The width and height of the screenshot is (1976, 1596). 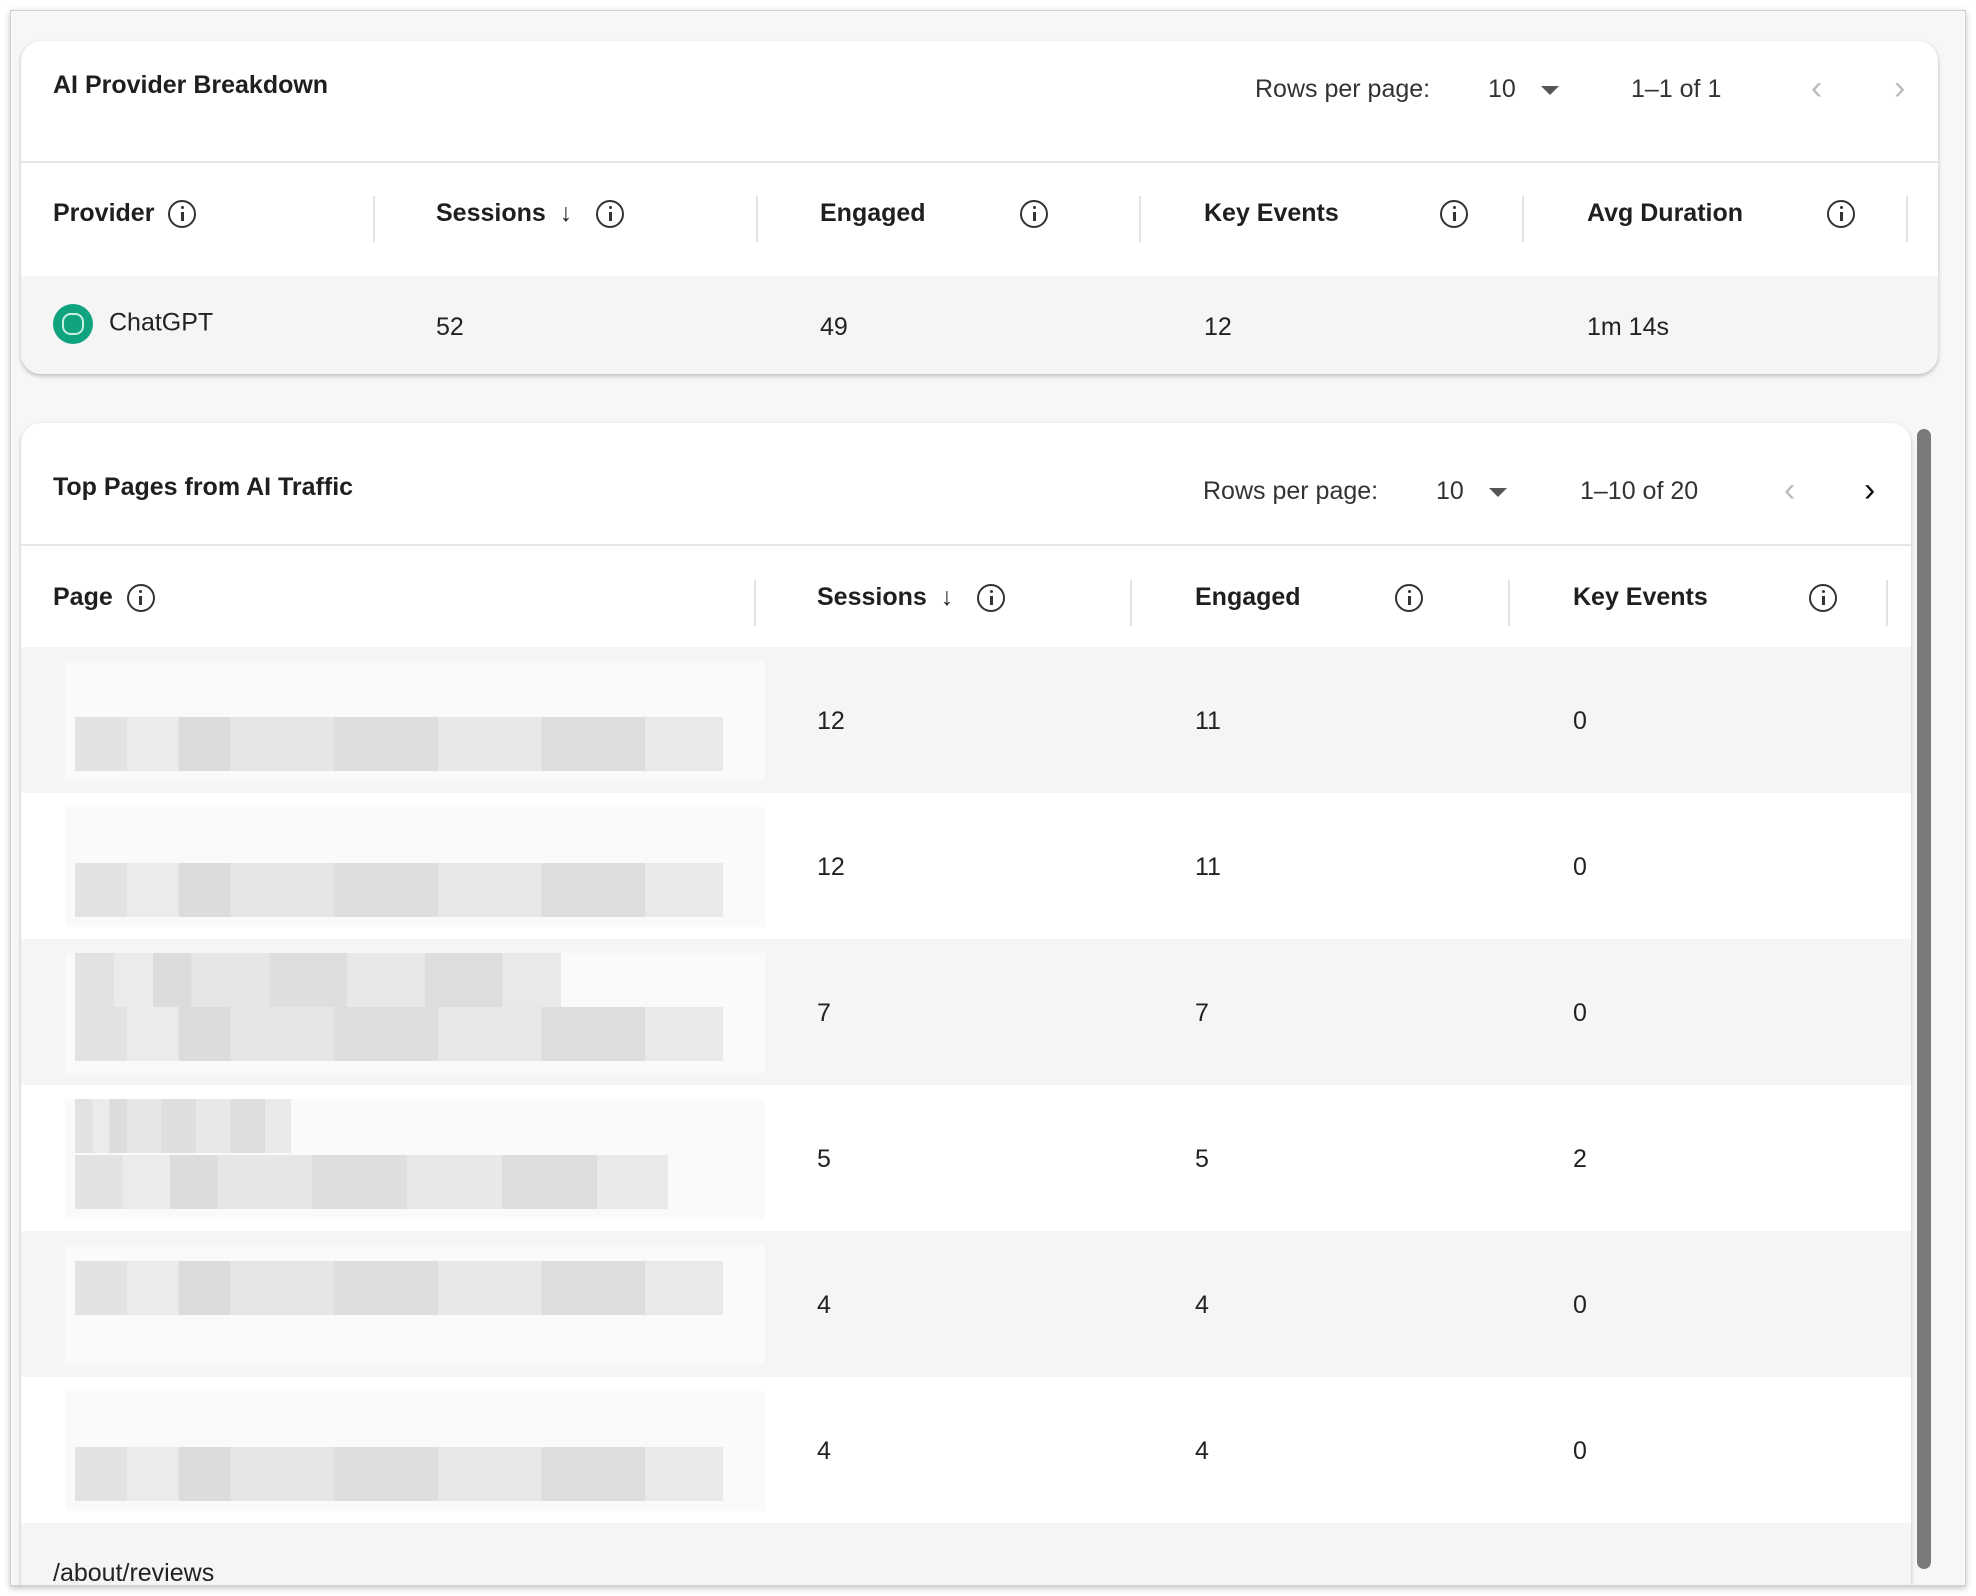 I want to click on table-row: /about/reviews, so click(x=966, y=1554).